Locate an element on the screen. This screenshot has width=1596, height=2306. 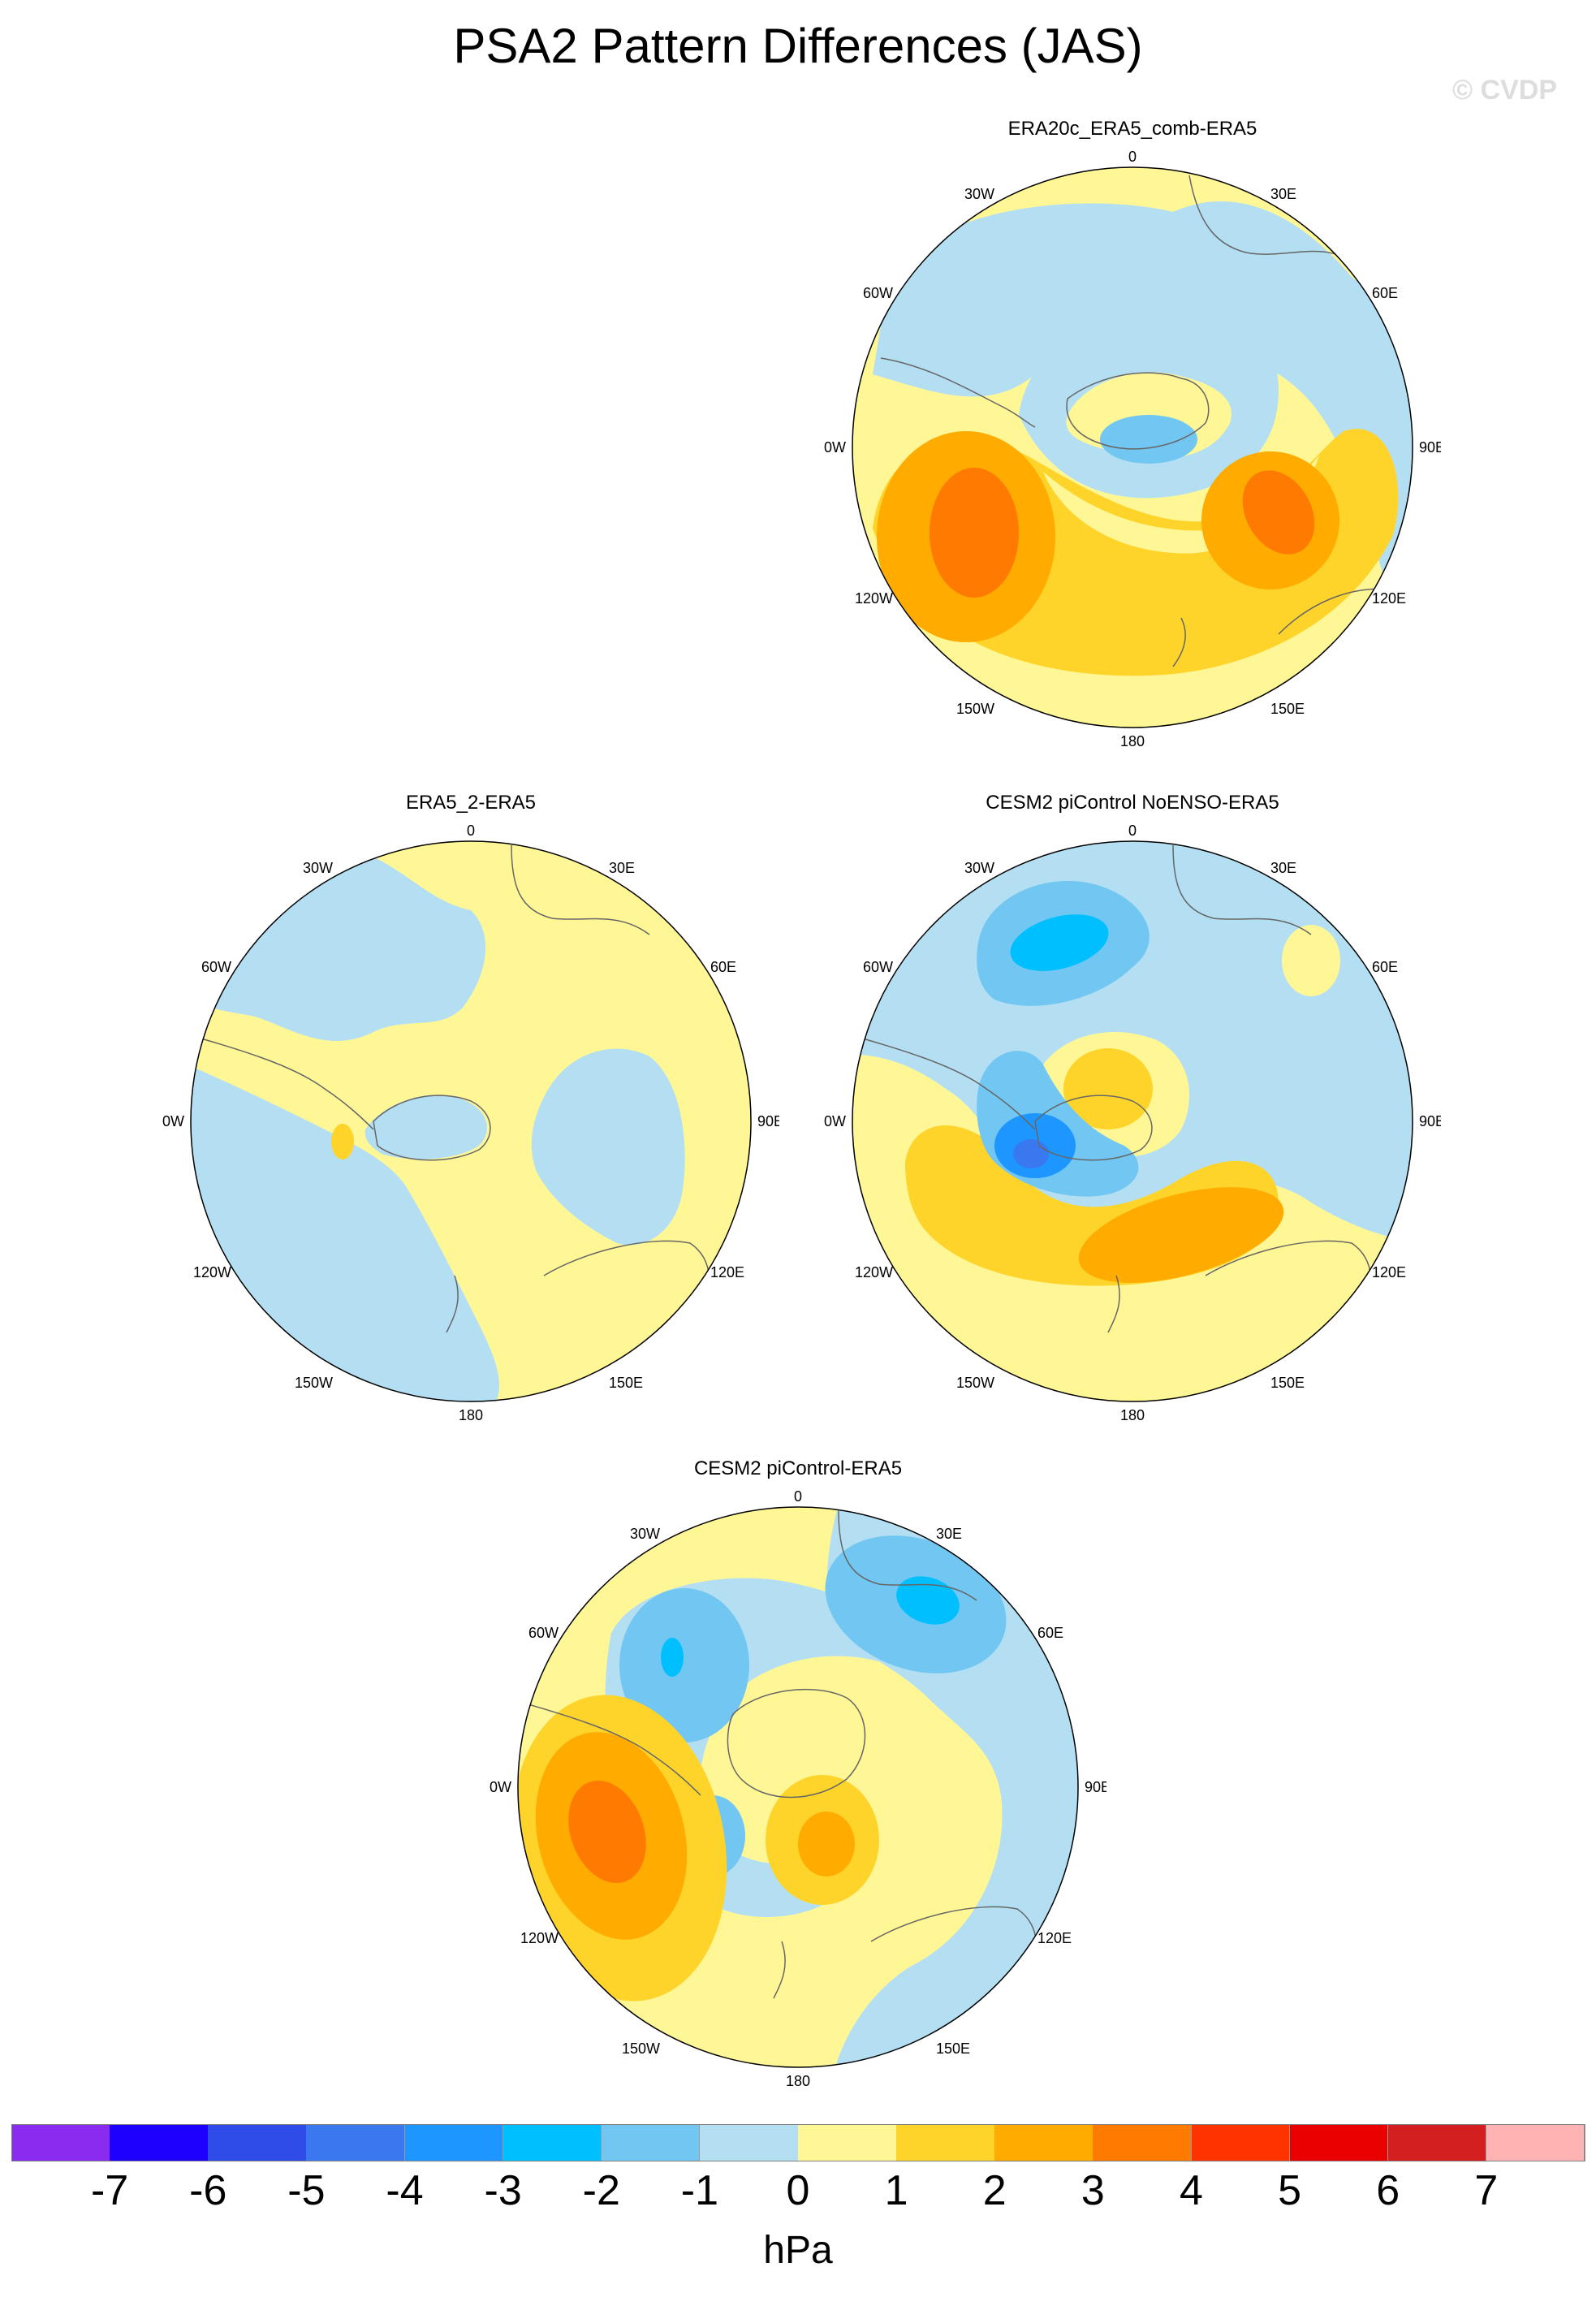
colorbar-unit-label: hPa is located at coordinates (798, 2250).